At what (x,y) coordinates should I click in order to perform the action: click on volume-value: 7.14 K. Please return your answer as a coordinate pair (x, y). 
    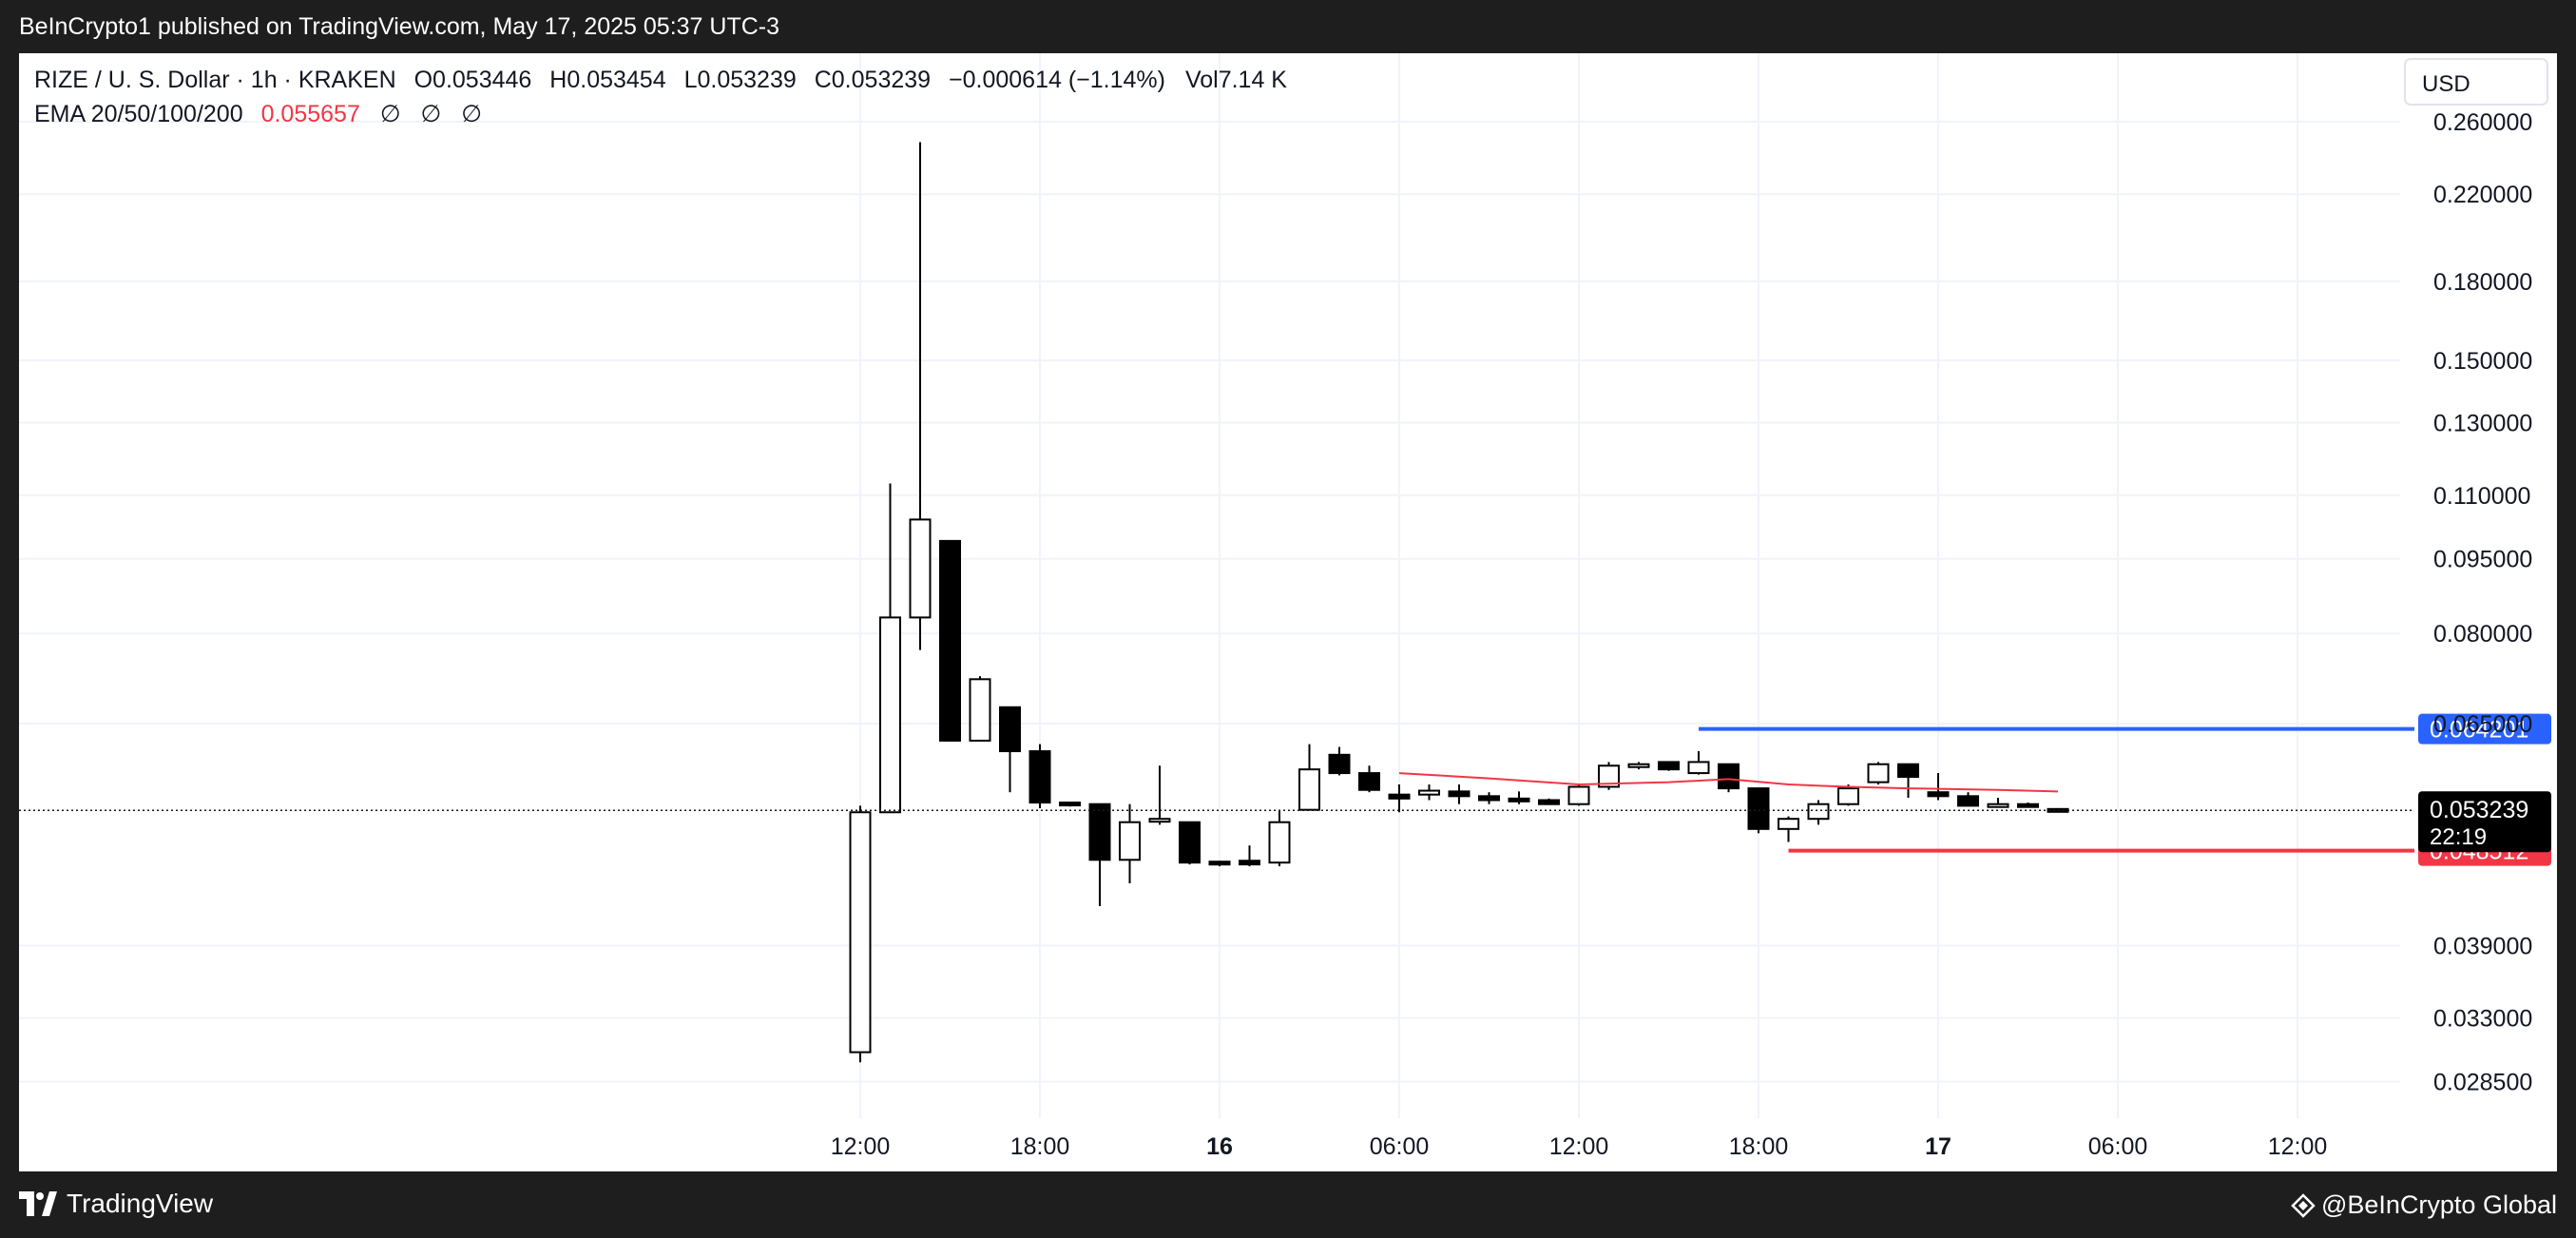
    Looking at the image, I should click on (1253, 80).